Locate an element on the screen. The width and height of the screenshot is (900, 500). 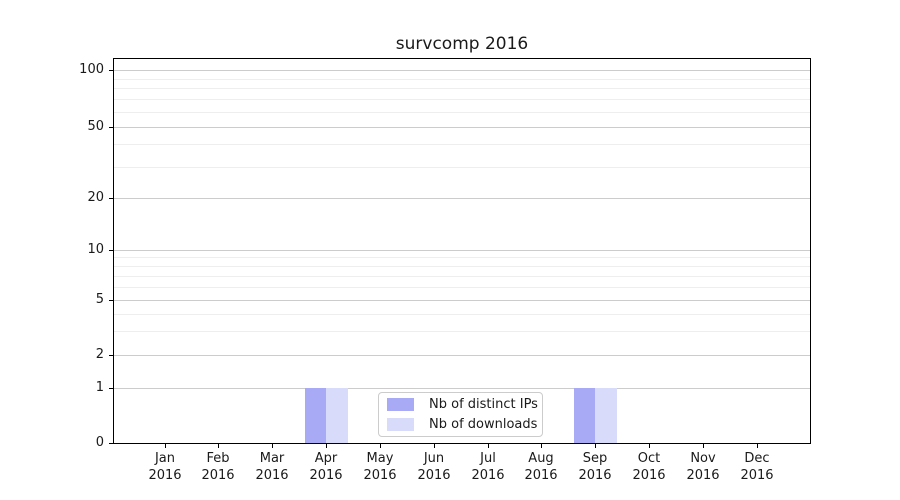
y-tick-label-100: 100 is located at coordinates (91, 69).